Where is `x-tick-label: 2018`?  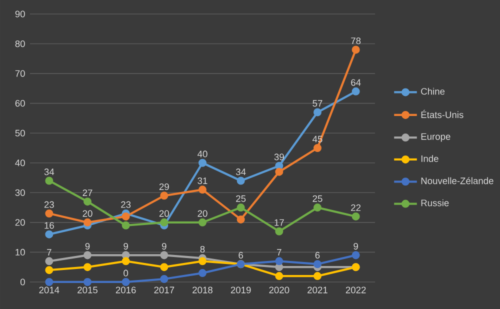
x-tick-label: 2018 is located at coordinates (202, 290).